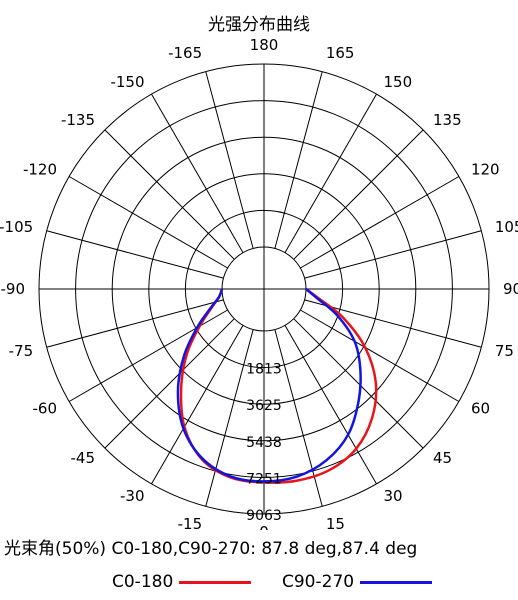 This screenshot has height=600, width=518. I want to click on legend-item-c0-180: C0-180, so click(182, 582).